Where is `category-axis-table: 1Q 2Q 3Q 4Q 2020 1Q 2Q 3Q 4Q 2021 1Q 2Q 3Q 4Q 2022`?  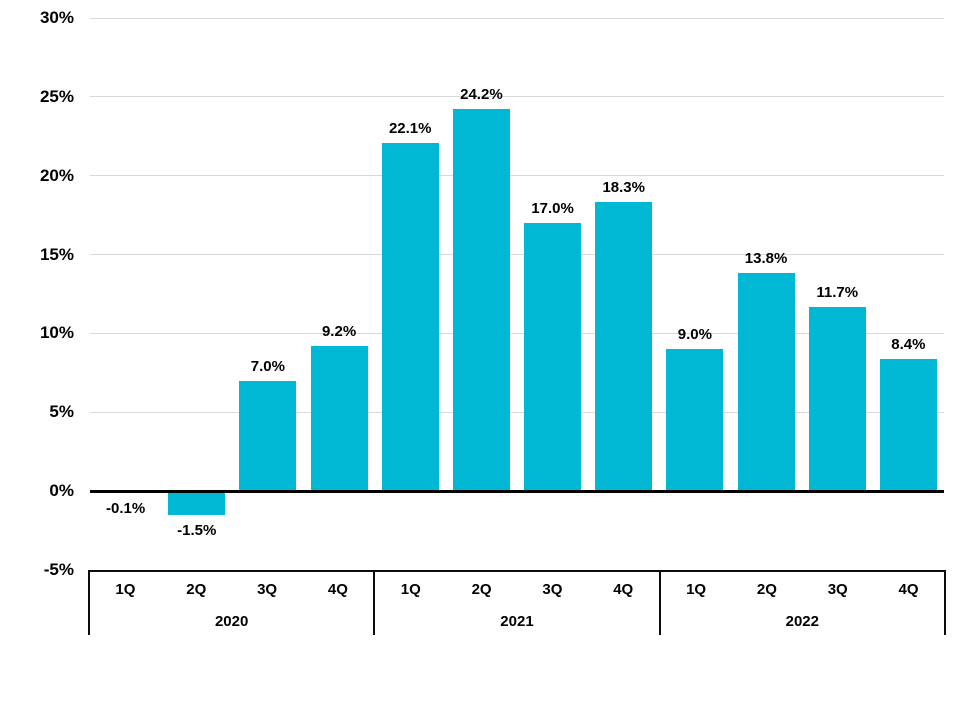 category-axis-table: 1Q 2Q 3Q 4Q 2020 1Q 2Q 3Q 4Q 2021 1Q 2Q 3Q 4Q 2022 is located at coordinates (517, 602).